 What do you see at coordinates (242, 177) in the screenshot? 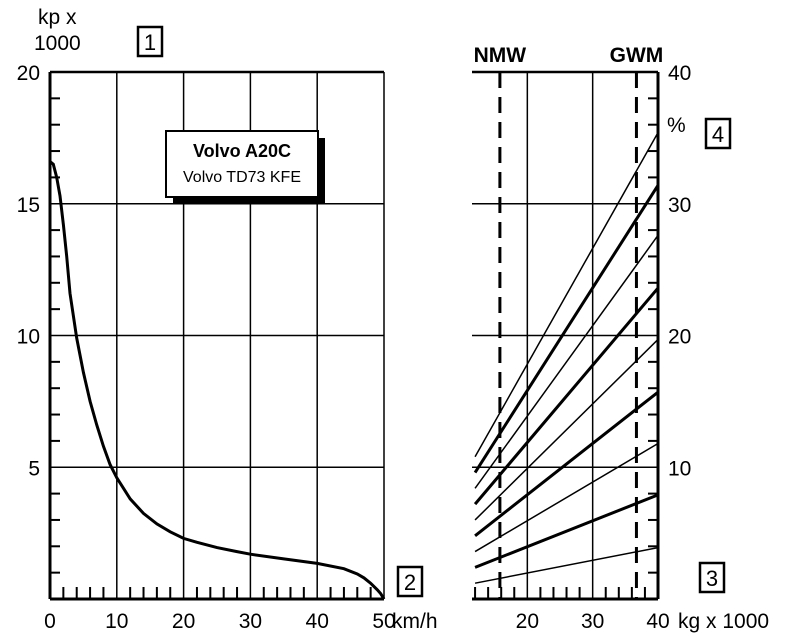
I see `legend-subtitle: Volvo TD73 KFE` at bounding box center [242, 177].